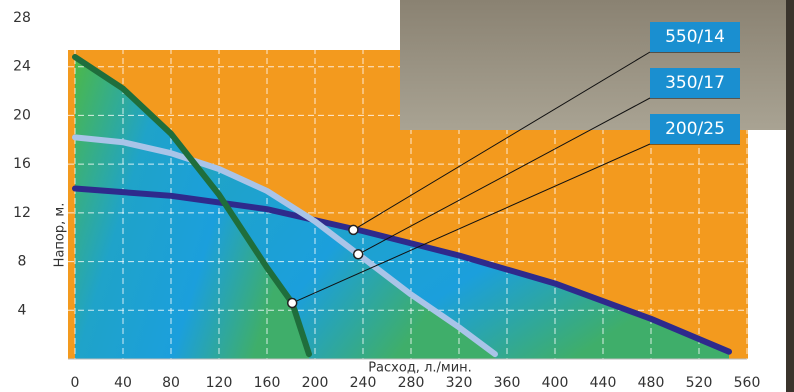  Describe the element at coordinates (420, 368) in the screenshot. I see `x-axis-label: Расход, л./мин.` at that location.